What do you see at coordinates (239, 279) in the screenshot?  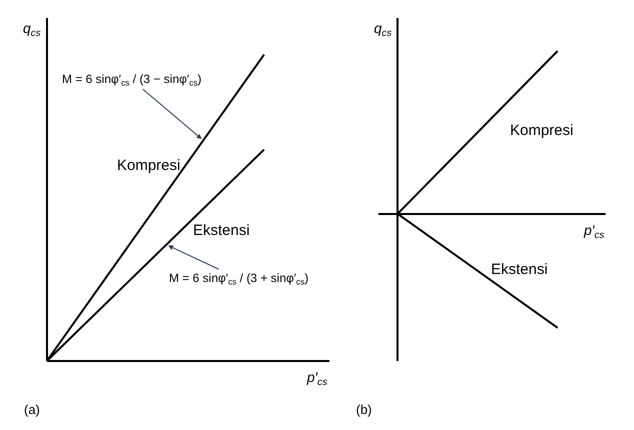 I see `annotation: M = 6 sinφ′$_{cs}$ / (3 + sinφ′$_{cs}$)` at bounding box center [239, 279].